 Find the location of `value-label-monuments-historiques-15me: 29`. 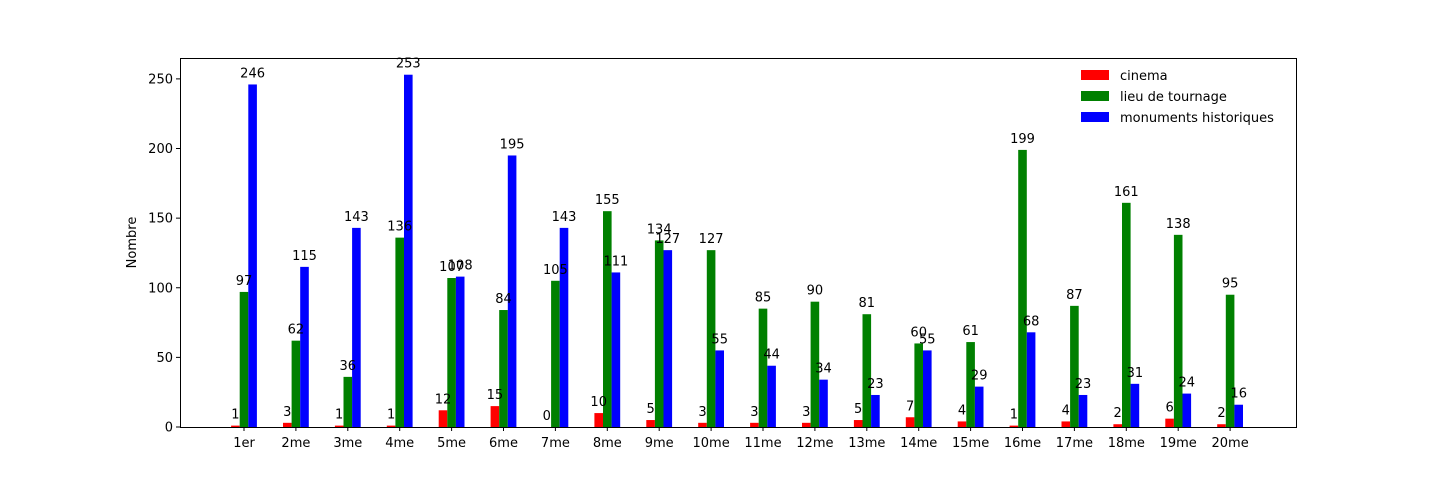

value-label-monuments-historiques-15me: 29 is located at coordinates (979, 376).